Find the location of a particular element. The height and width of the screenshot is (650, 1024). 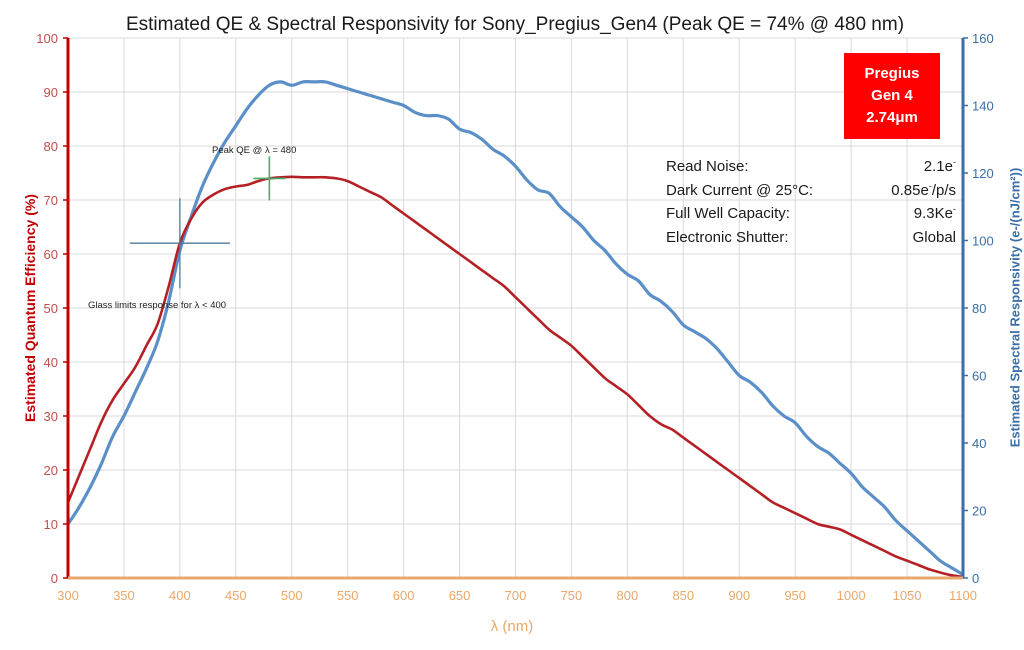

x-axis-tick-label: 900 is located at coordinates (739, 595).